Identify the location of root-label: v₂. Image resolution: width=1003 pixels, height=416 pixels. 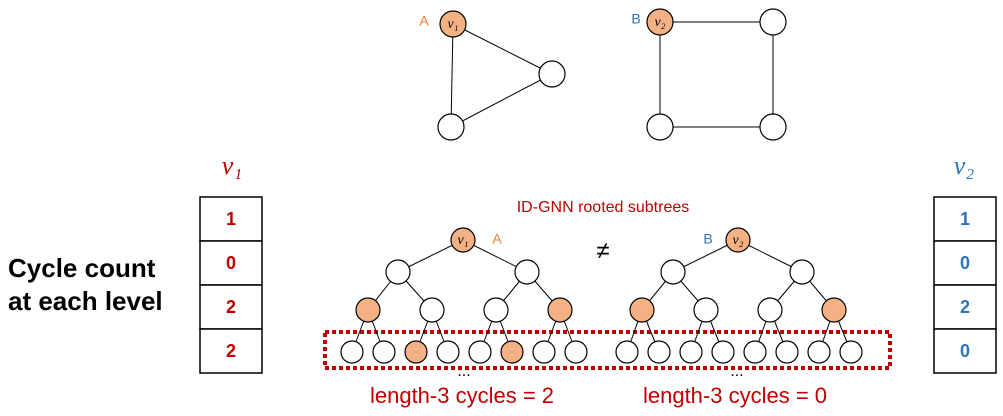
(737, 240).